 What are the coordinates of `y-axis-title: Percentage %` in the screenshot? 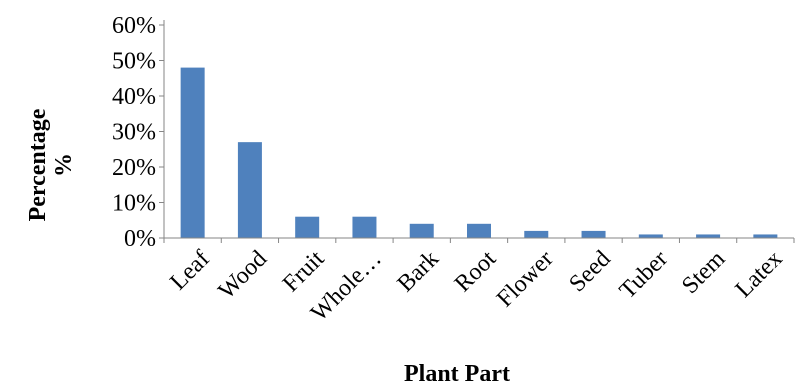 It's located at (51, 164).